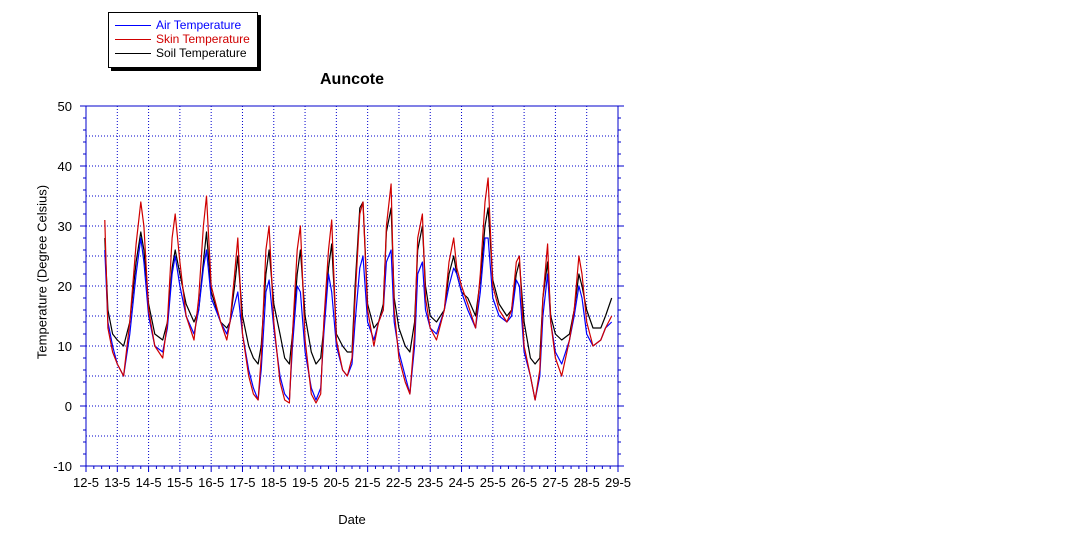  What do you see at coordinates (274, 482) in the screenshot?
I see `x-tick-label: 18-5` at bounding box center [274, 482].